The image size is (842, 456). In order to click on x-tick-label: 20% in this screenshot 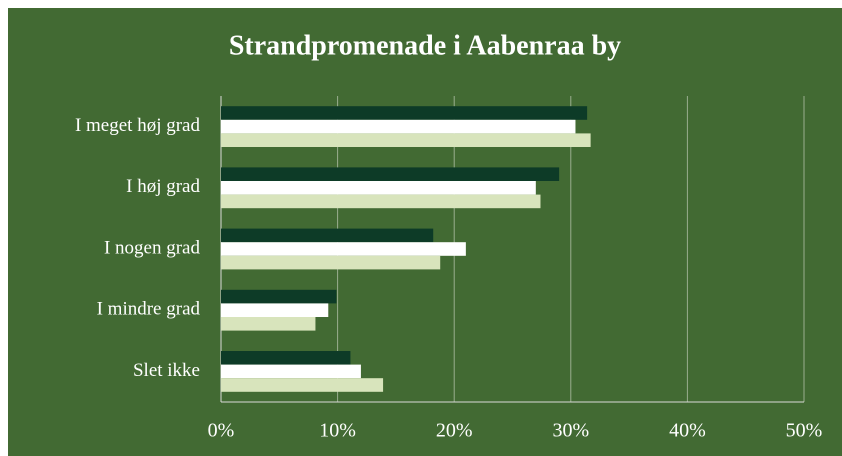, I will do `click(454, 431)`.